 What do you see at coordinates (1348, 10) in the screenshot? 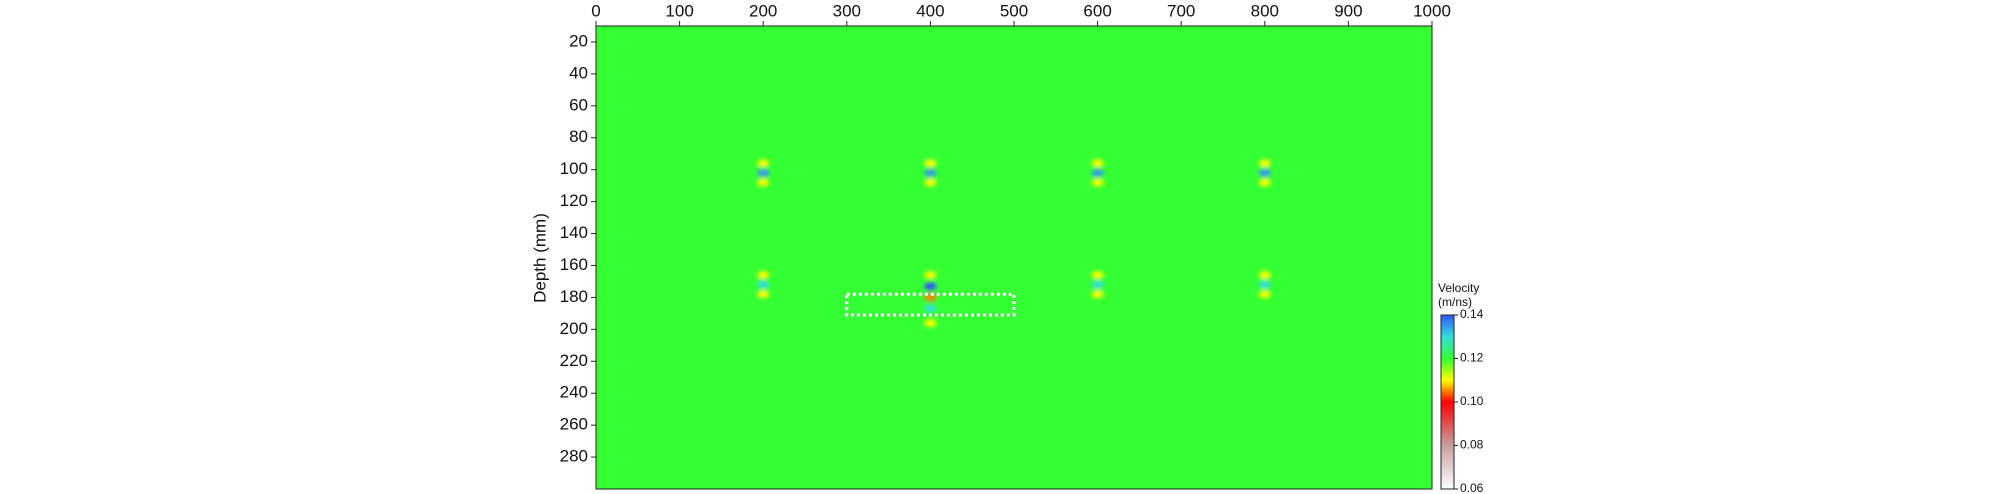
I see `x-tick-label: 900` at bounding box center [1348, 10].